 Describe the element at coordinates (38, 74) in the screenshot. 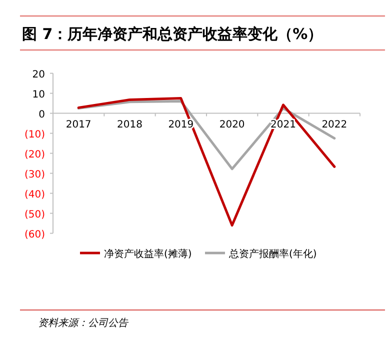

I see `y-tick-label: 20` at that location.